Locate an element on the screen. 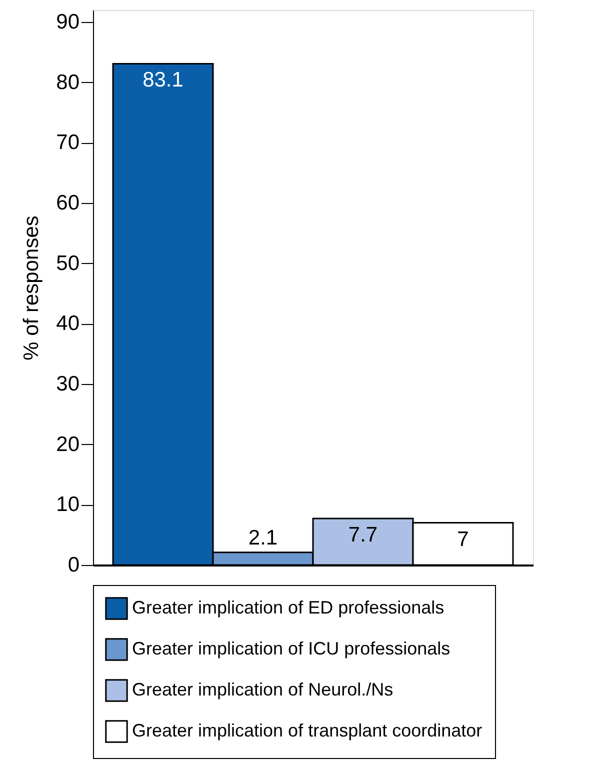  y-tick-label: 90 is located at coordinates (68, 22).